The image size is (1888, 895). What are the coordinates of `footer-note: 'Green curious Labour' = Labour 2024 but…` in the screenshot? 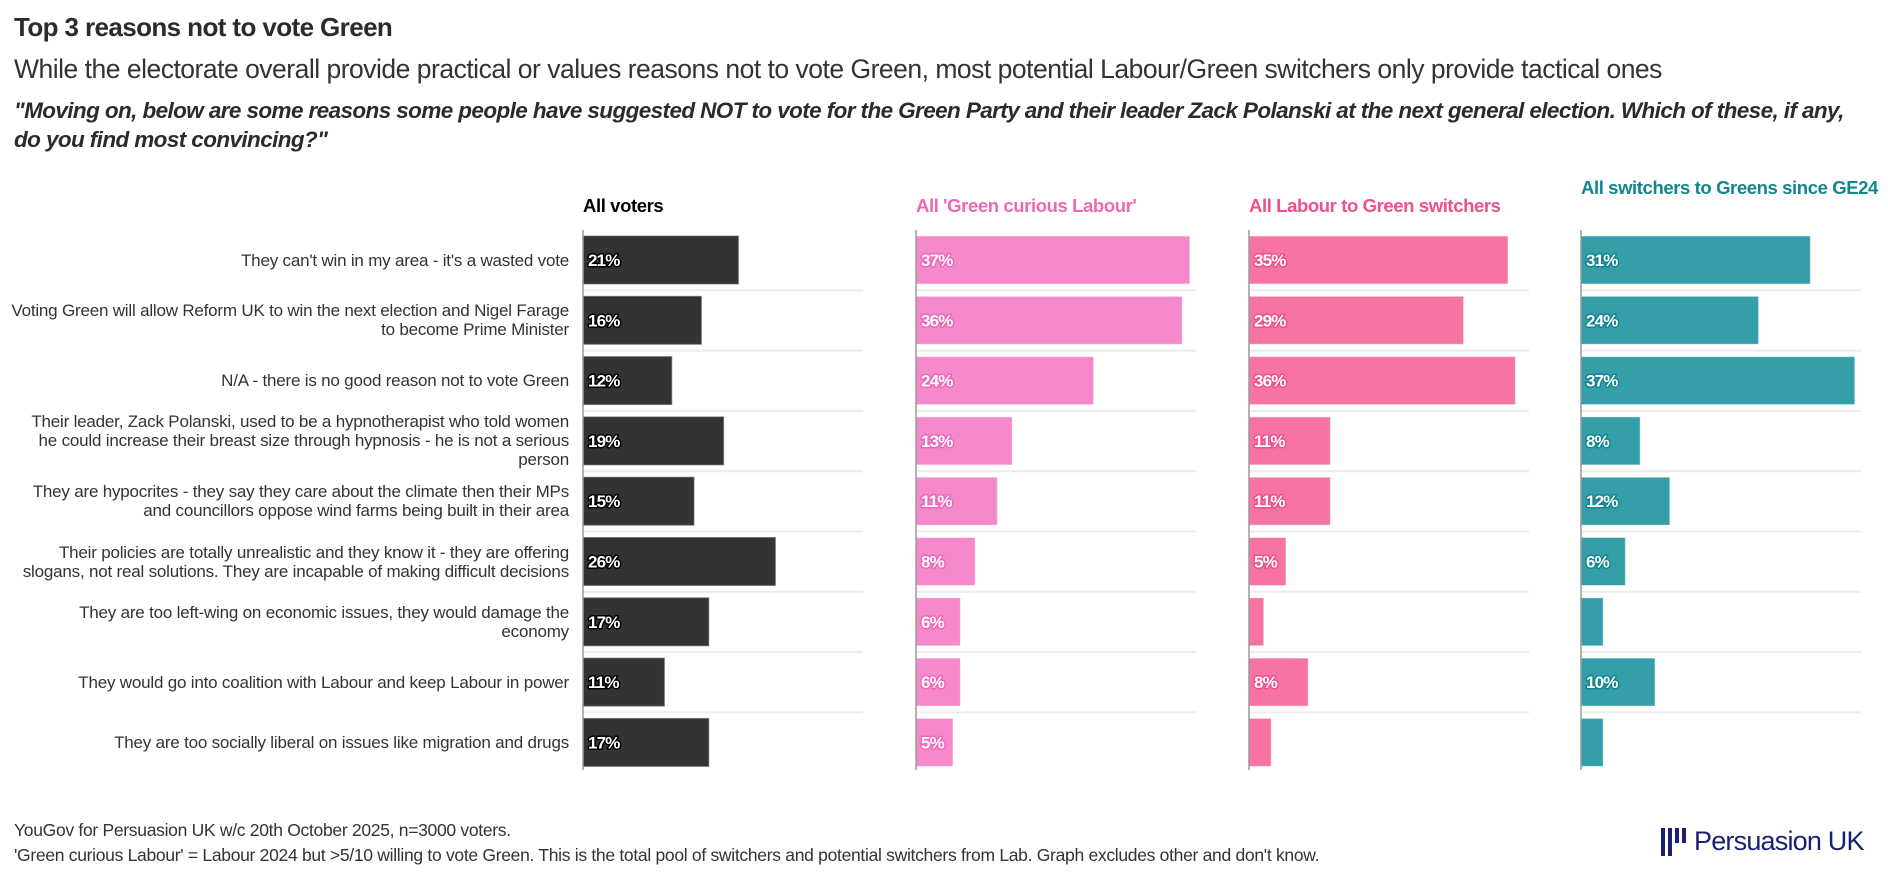 It's located at (667, 855).